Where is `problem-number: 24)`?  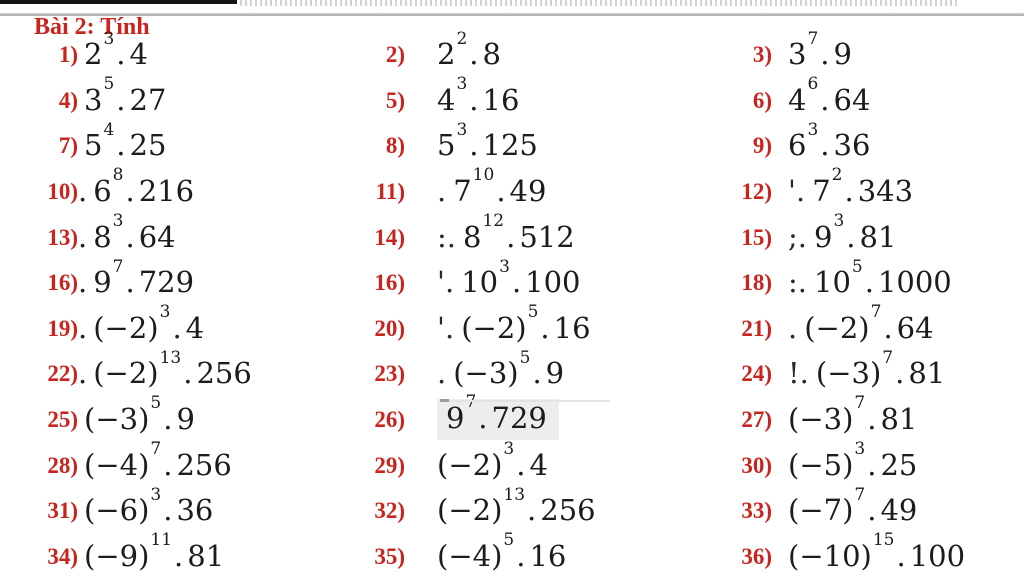
problem-number: 24) is located at coordinates (756, 374).